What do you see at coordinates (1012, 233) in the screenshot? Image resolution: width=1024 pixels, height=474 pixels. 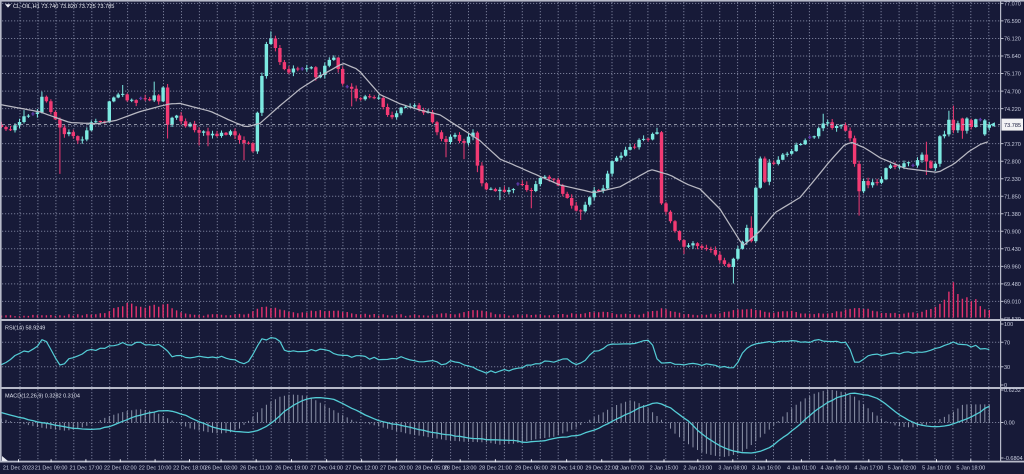 I see `svg-text: 70.900` at bounding box center [1012, 233].